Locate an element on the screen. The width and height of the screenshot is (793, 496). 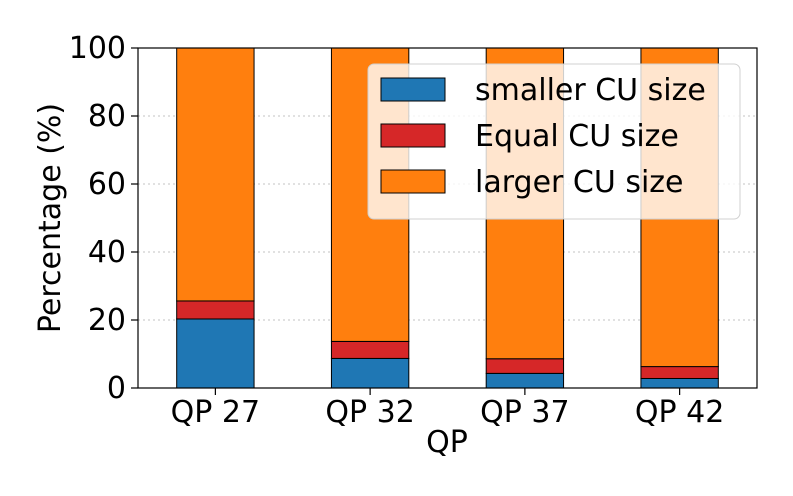
y-tick-label: 0 is located at coordinates (116, 388).